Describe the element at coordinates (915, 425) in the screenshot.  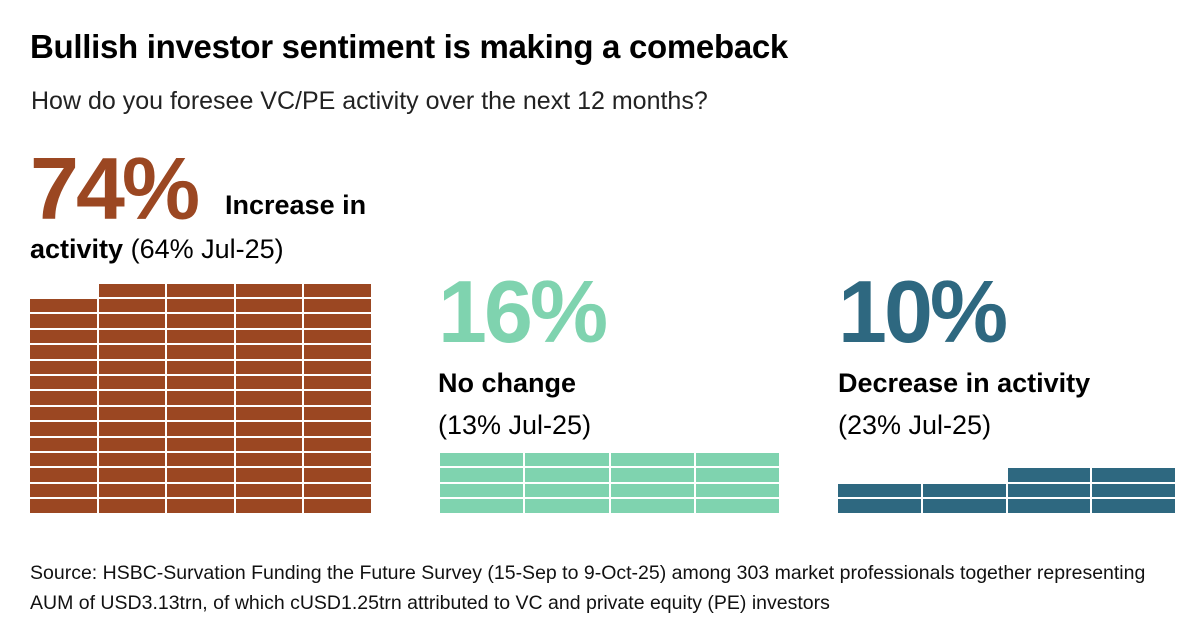
I see `decrease-comparison: (23% Jul-25)` at that location.